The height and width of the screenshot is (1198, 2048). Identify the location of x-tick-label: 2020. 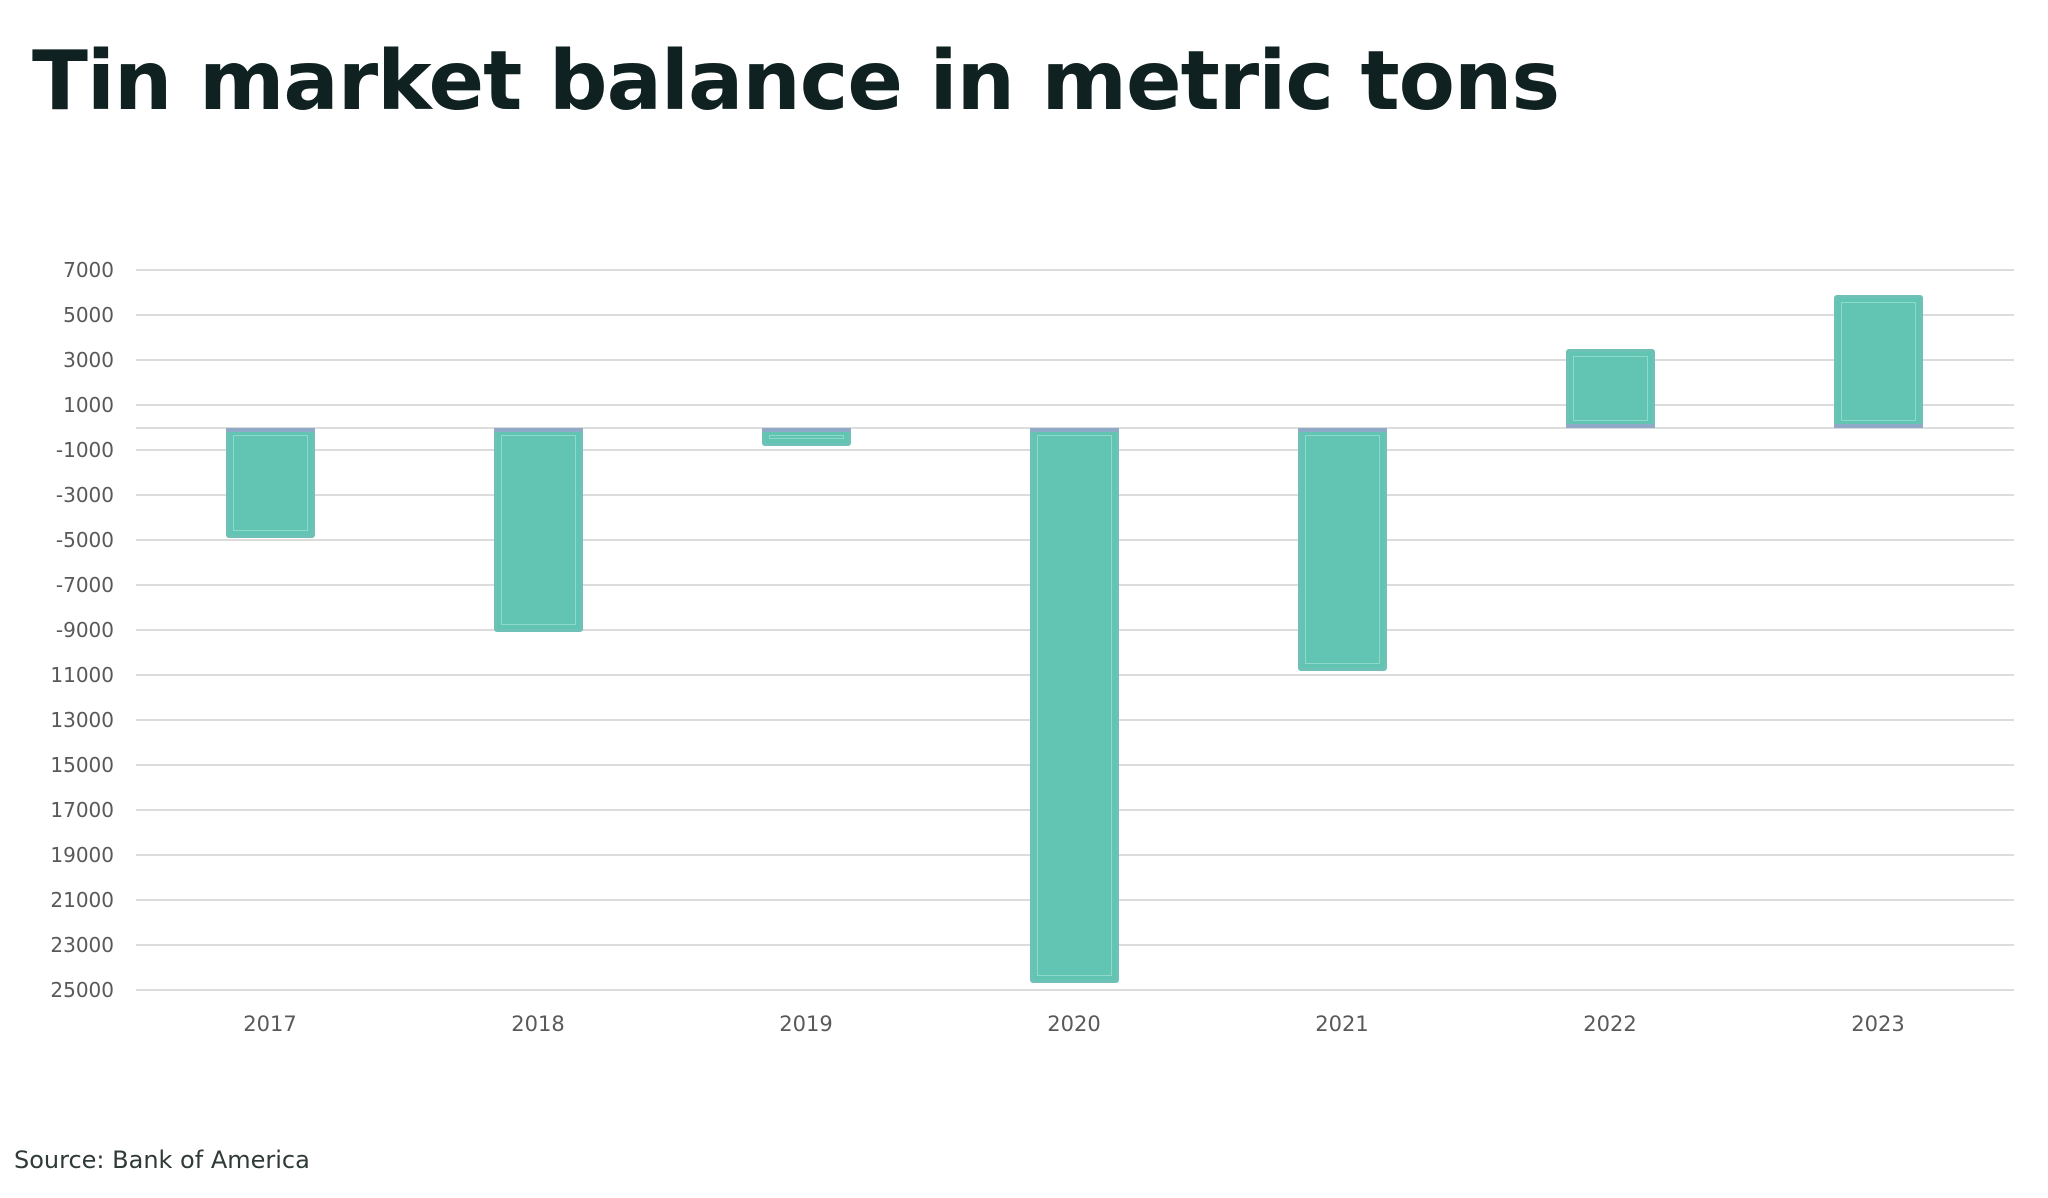
(1074, 1024).